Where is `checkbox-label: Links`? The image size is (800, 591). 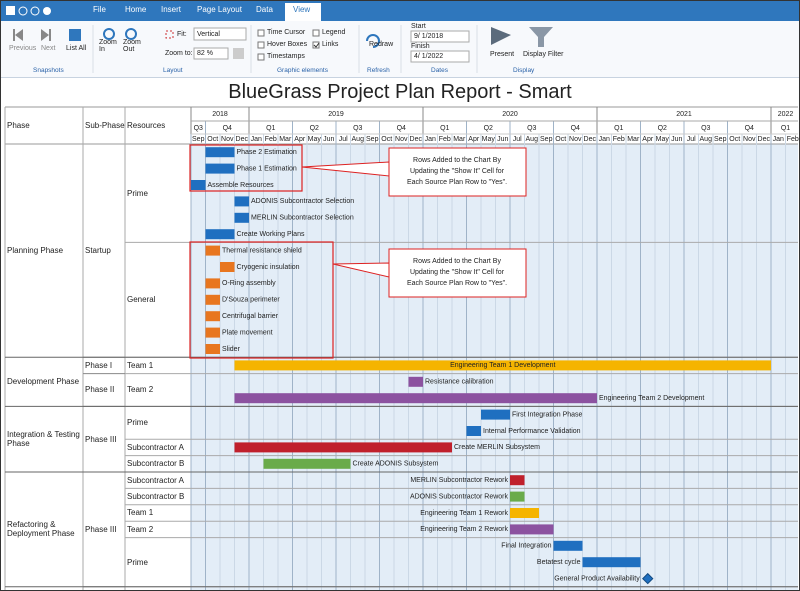
checkbox-label: Links is located at coordinates (330, 44).